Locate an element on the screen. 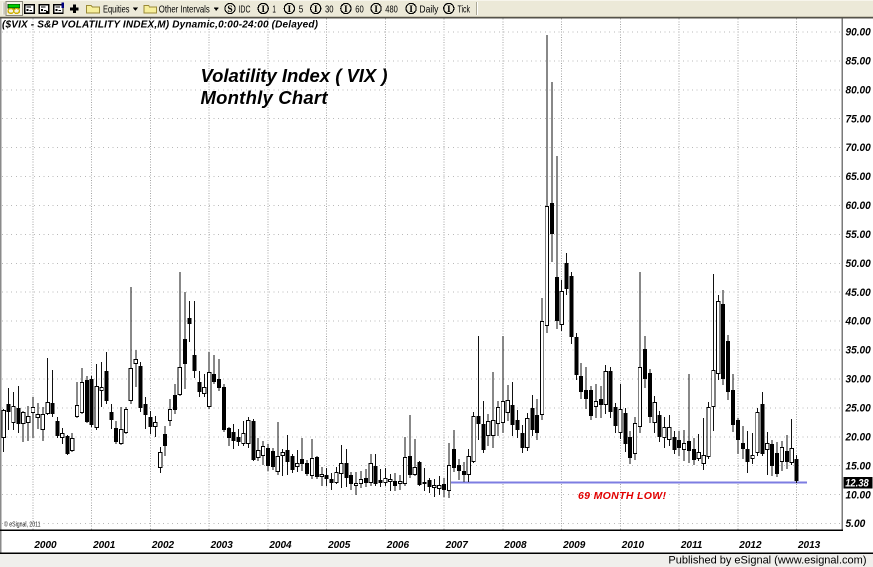 The width and height of the screenshot is (873, 567). svg-text: 30 is located at coordinates (329, 9).